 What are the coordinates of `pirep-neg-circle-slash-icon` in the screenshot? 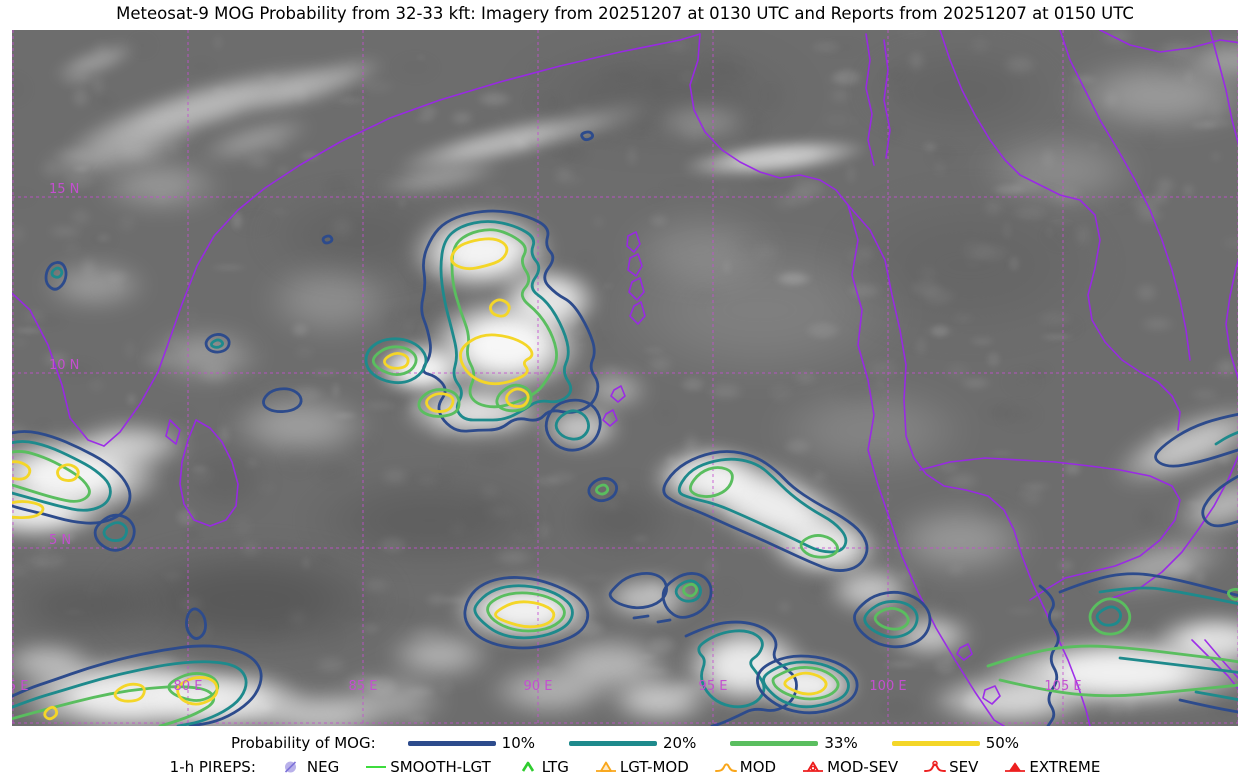 It's located at (293, 767).